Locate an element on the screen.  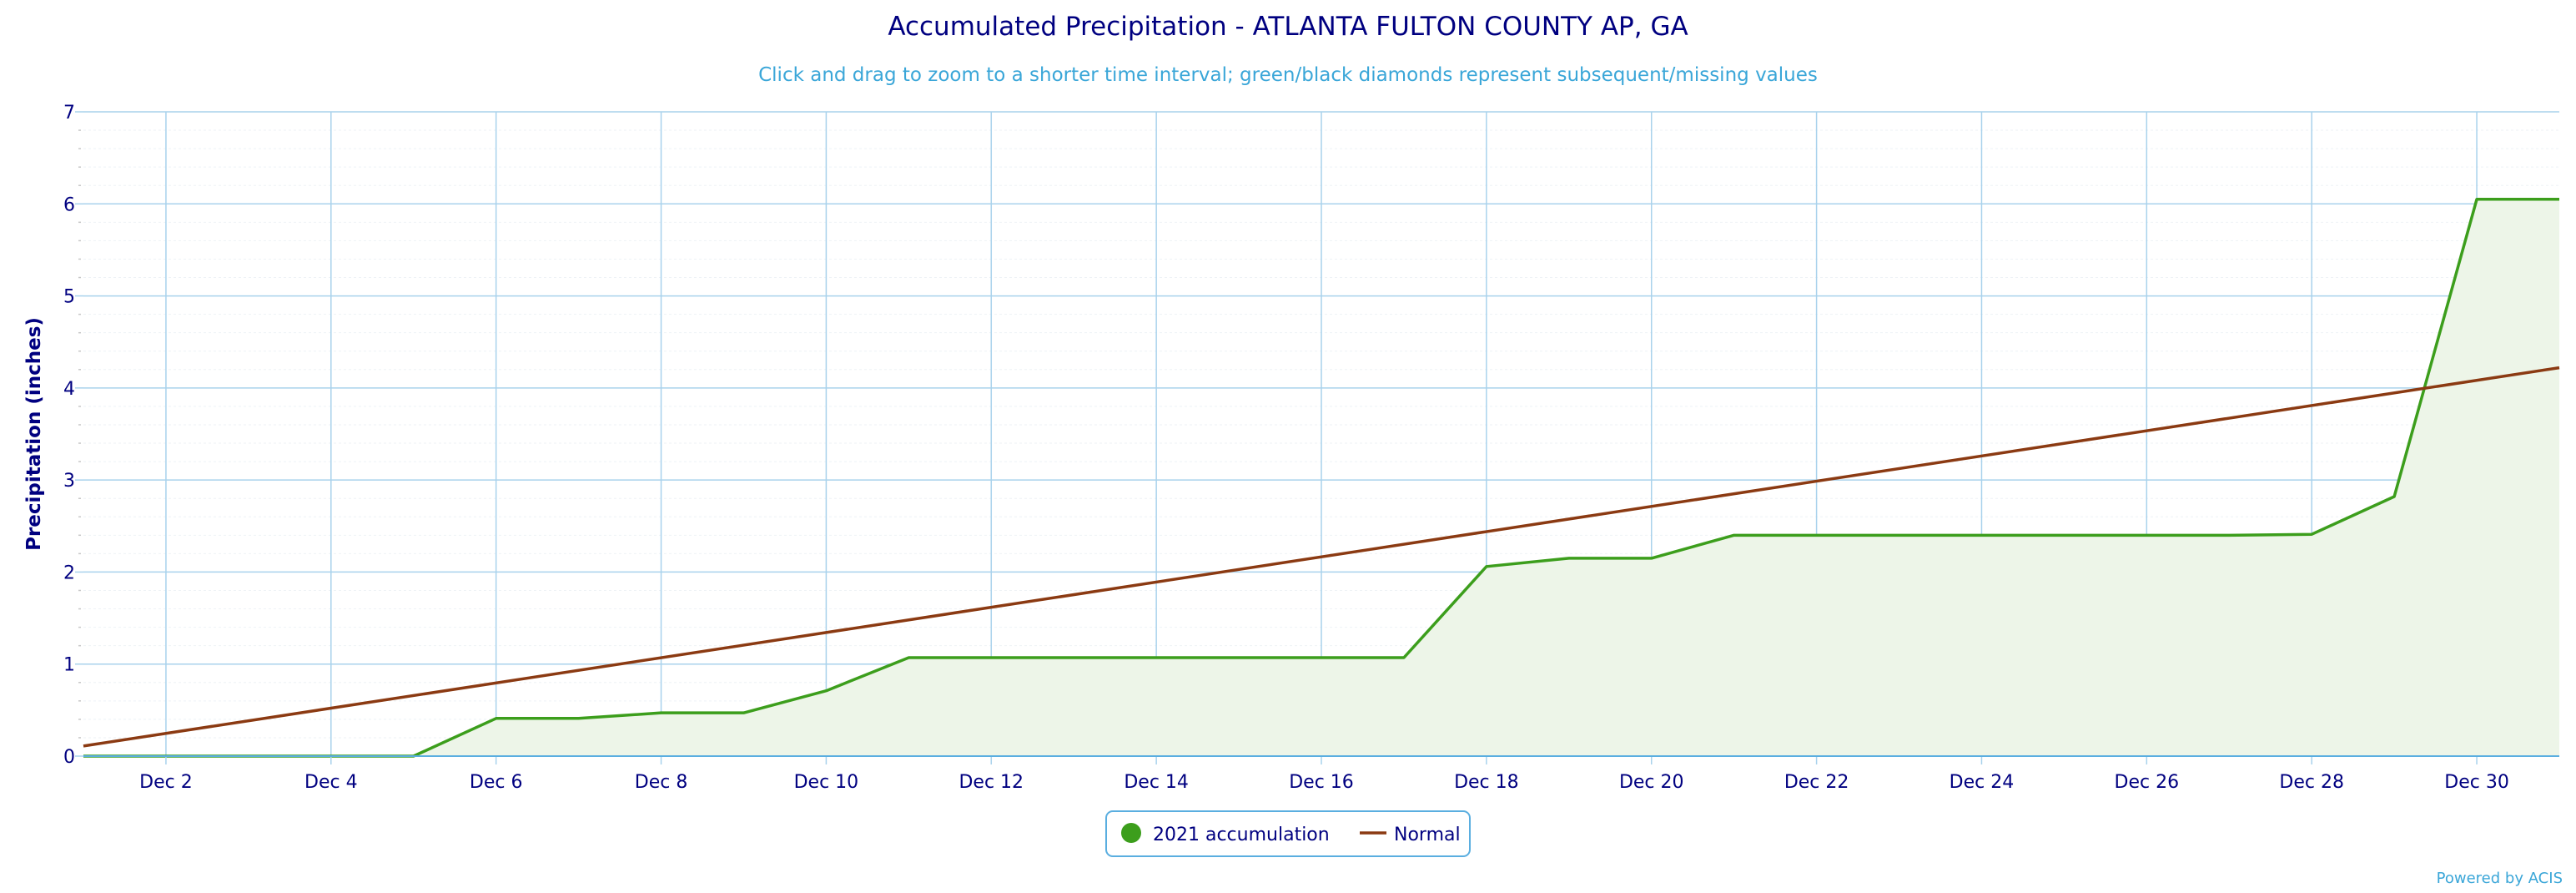
y-tick-label: 1 is located at coordinates (69, 665).